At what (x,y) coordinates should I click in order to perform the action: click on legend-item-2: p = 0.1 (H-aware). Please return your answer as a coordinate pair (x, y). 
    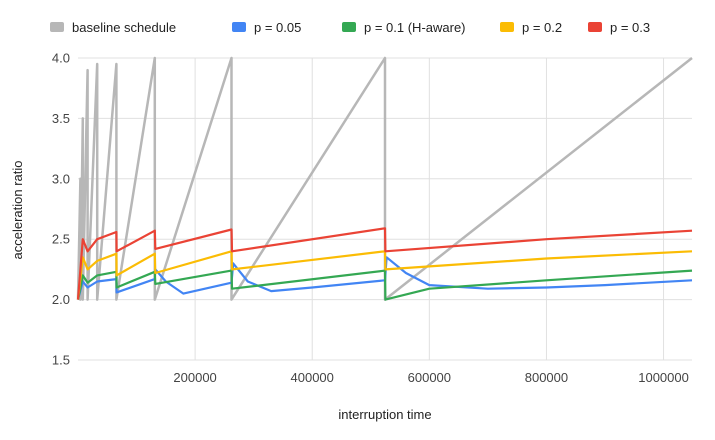
    Looking at the image, I should click on (404, 27).